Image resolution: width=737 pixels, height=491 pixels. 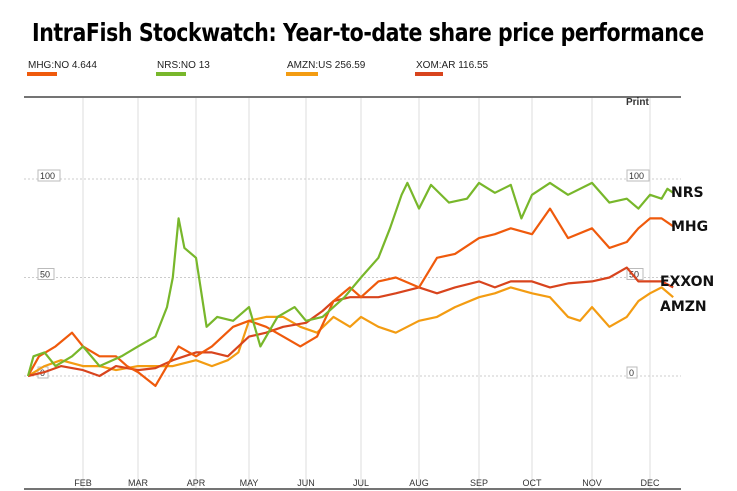 I want to click on series-end-label-xom: EXXON, so click(x=687, y=282).